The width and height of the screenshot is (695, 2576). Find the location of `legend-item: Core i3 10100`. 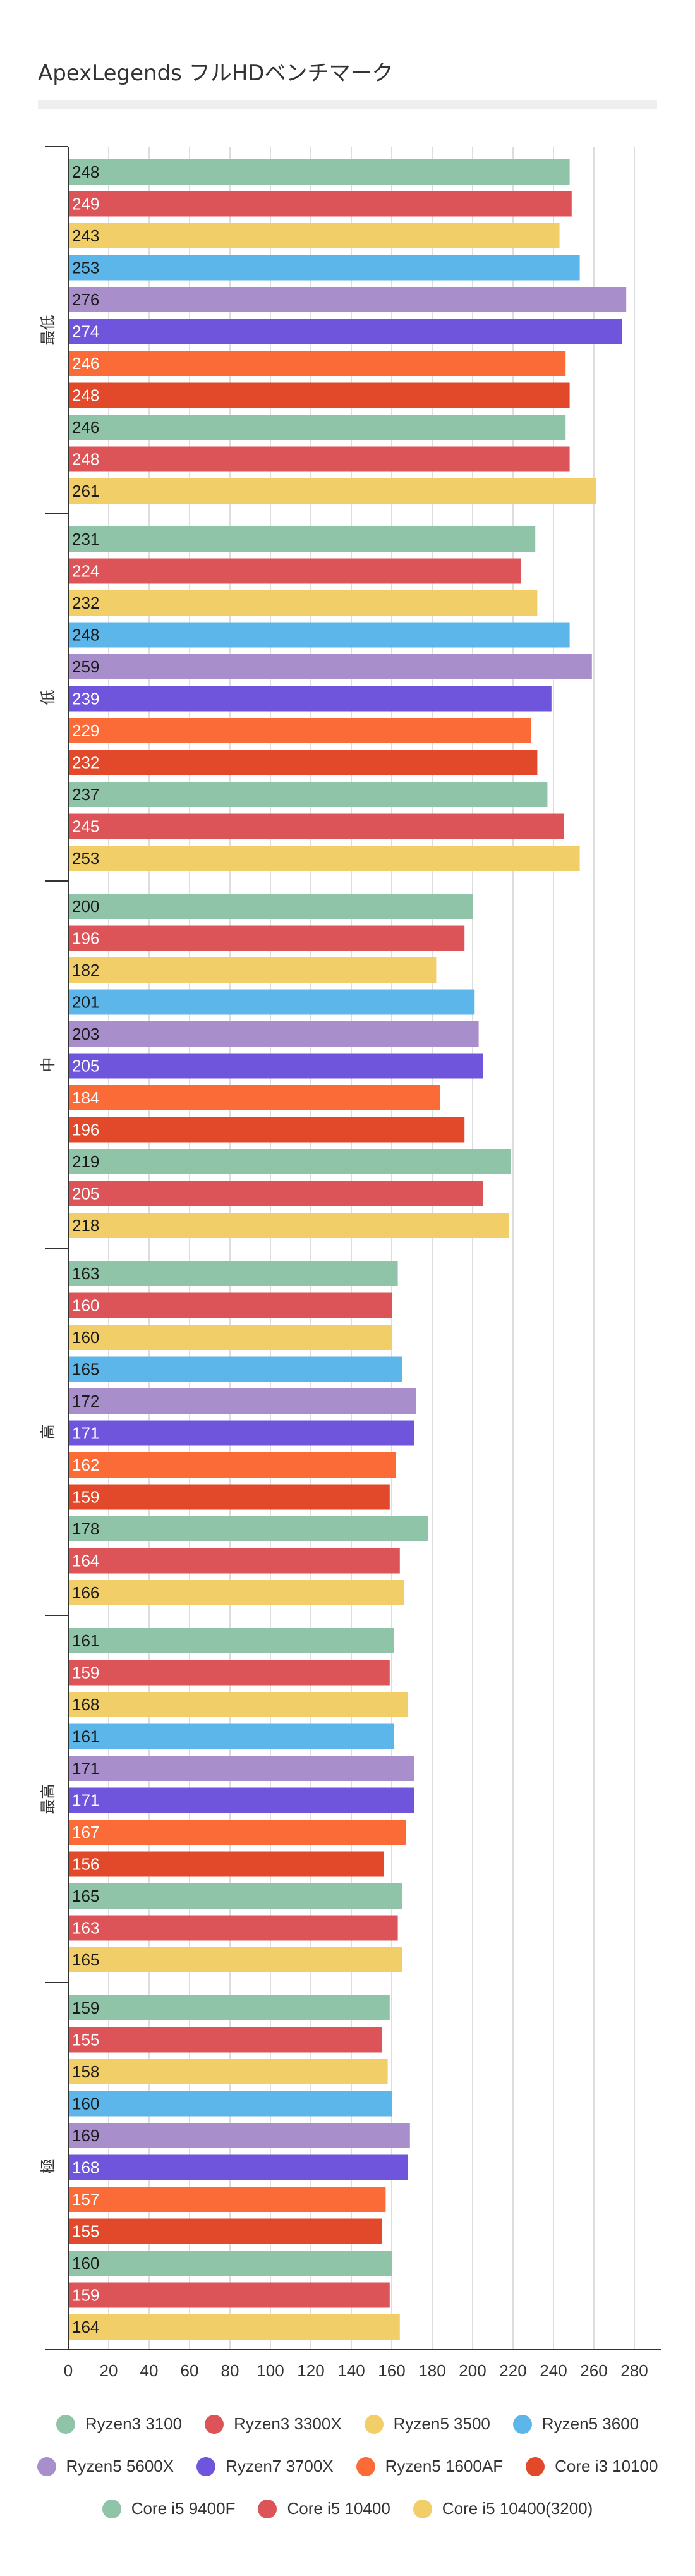

legend-item: Core i3 10100 is located at coordinates (592, 2466).